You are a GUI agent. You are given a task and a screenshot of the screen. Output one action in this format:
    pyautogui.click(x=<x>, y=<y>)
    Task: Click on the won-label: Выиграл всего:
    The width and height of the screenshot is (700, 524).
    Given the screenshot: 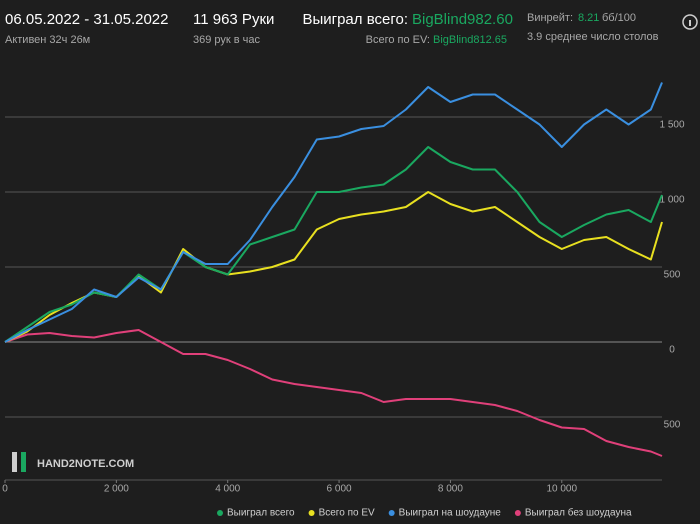 What is the action you would take?
    pyautogui.click(x=355, y=19)
    